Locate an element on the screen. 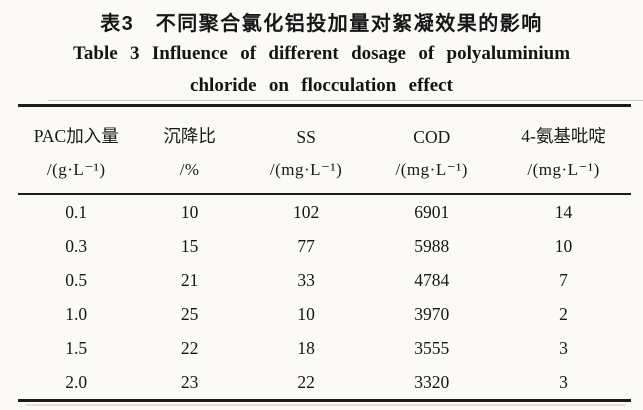  table-cell: 3320 is located at coordinates (432, 381).